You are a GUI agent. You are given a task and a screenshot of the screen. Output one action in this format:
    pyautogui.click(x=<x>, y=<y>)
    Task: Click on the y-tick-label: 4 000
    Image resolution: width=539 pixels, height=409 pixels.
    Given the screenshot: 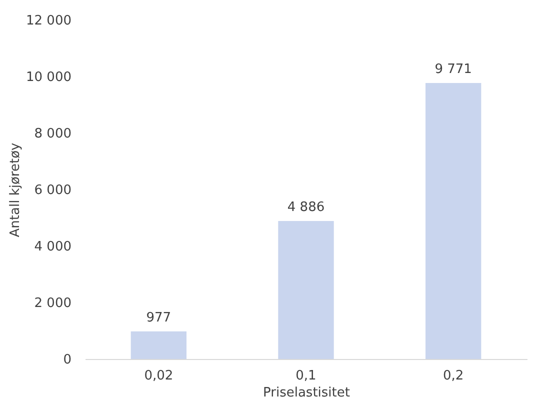 What is the action you would take?
    pyautogui.click(x=53, y=247)
    